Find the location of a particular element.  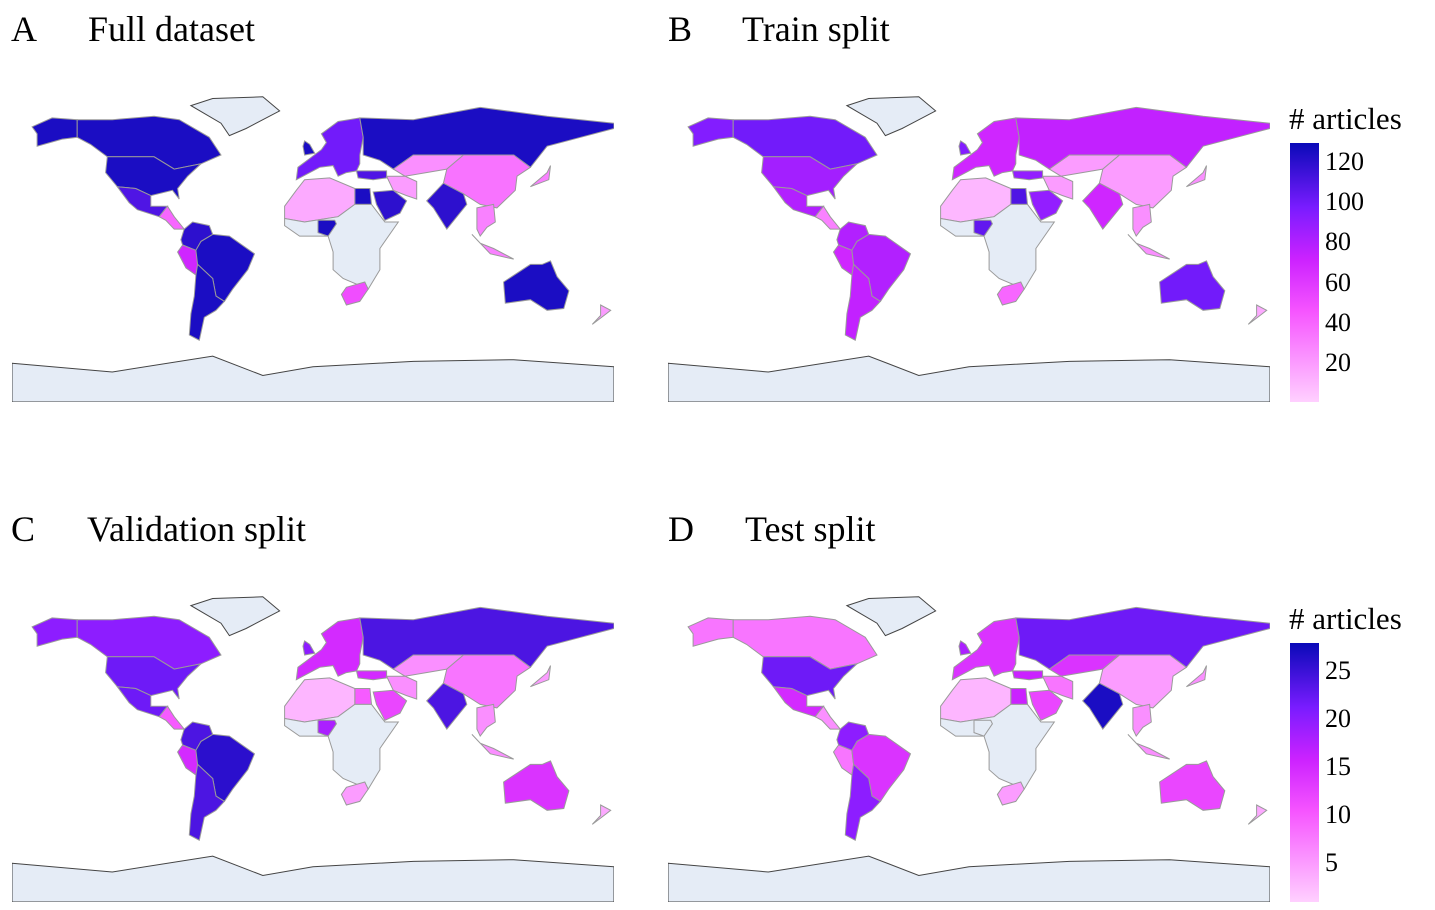

map-panel-c is located at coordinates (313, 749).